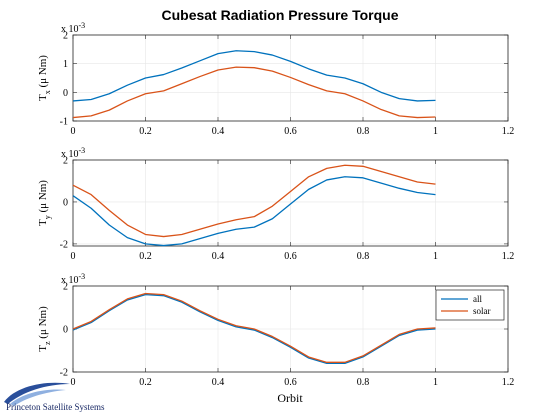 The width and height of the screenshot is (560, 420). I want to click on legend-box, so click(470, 305).